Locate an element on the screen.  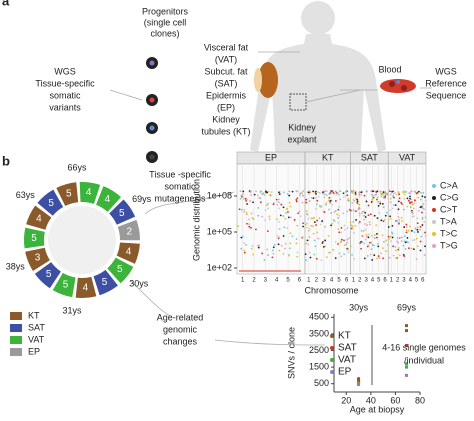
panel-label: b is located at coordinates (6, 160).